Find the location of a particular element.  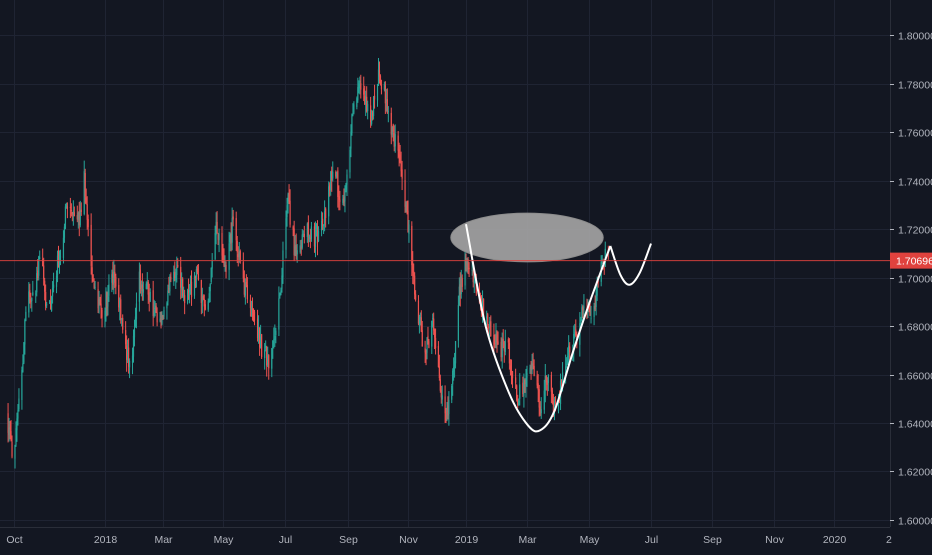

handle-curve is located at coordinates (630, 264).